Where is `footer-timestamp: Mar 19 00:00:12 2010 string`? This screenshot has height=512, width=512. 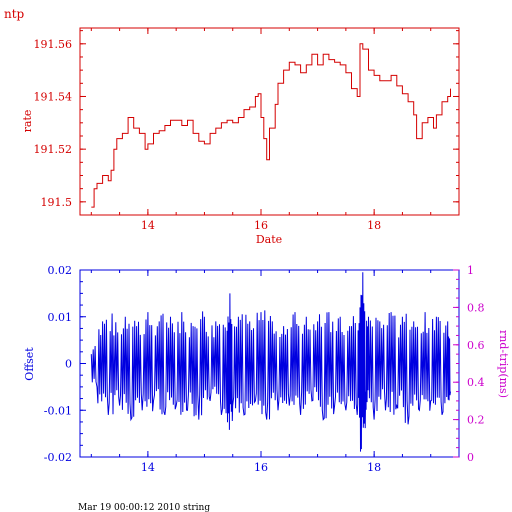
footer-timestamp: Mar 19 00:00:12 2010 string is located at coordinates (144, 507).